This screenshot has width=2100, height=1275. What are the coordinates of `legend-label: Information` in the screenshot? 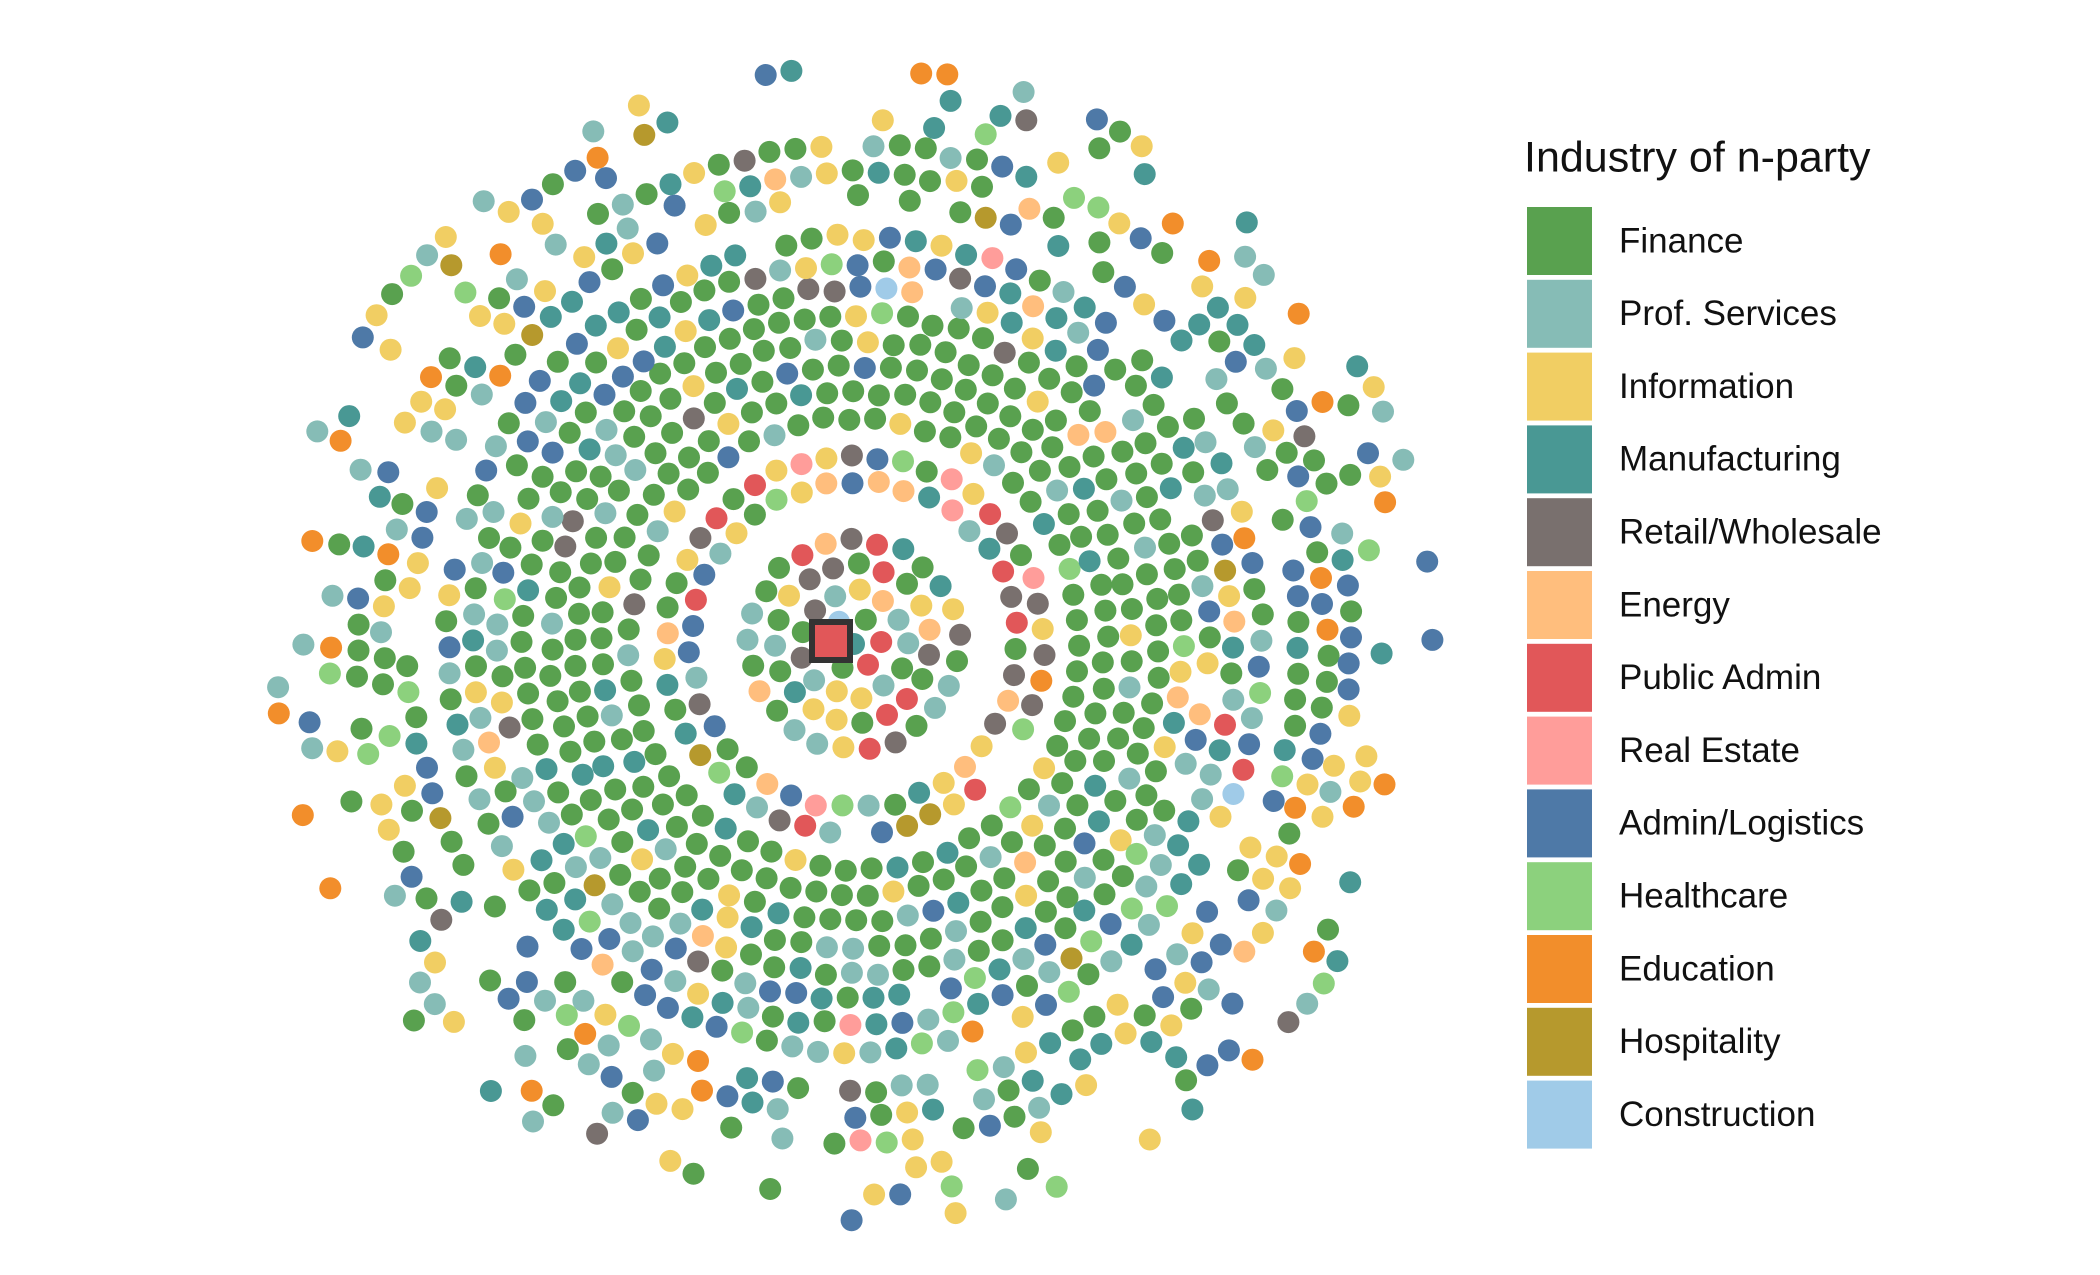 It's located at (1706, 386).